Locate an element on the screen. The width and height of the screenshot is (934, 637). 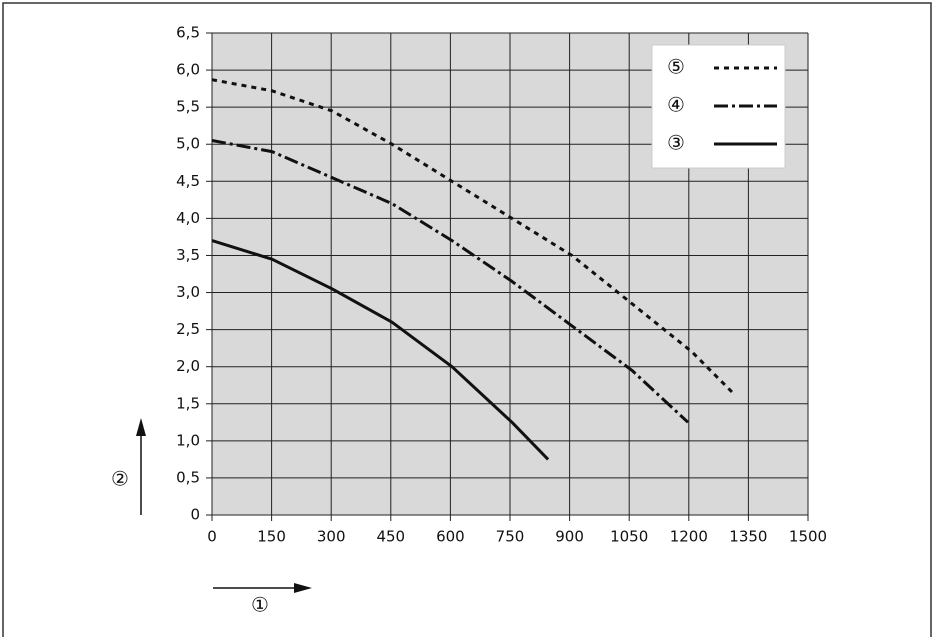
y-arrow-head is located at coordinates (141, 427).